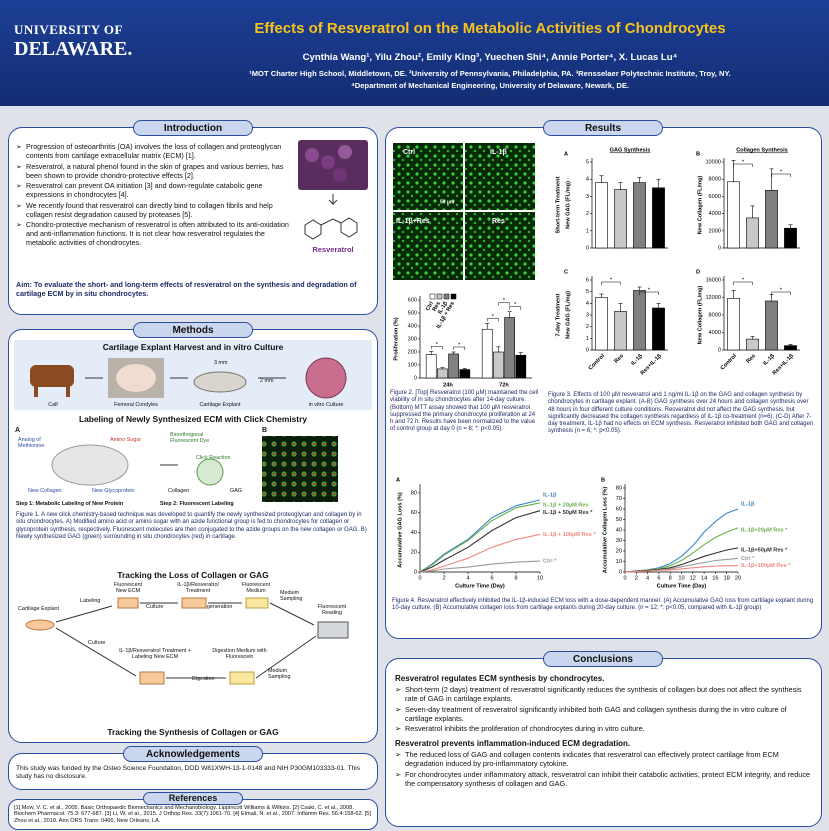 Image resolution: width=829 pixels, height=831 pixels. What do you see at coordinates (197, 504) in the screenshot?
I see `diagram-label: Step 2: Fluorescent Labeling` at bounding box center [197, 504].